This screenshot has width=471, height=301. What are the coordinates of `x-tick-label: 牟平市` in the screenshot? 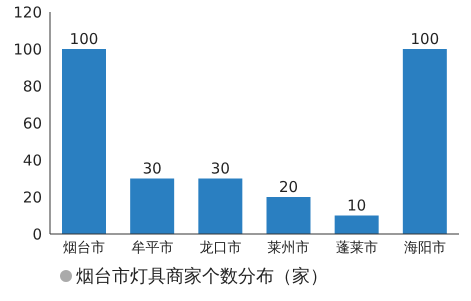 It's located at (152, 248).